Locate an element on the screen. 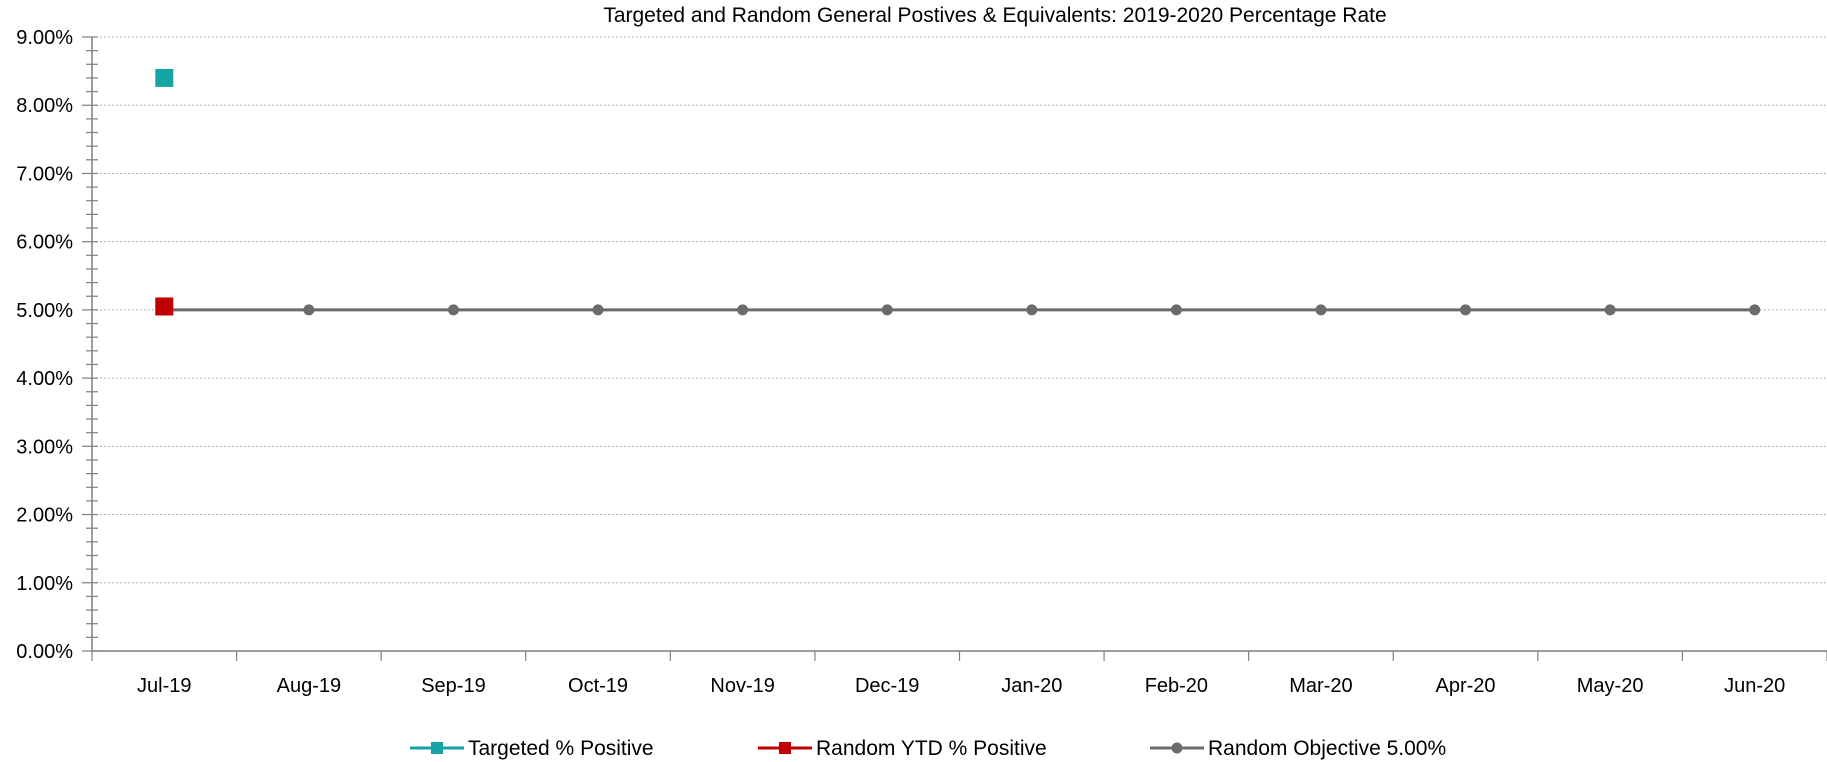 The image size is (1827, 762). x-tick-label: Nov-19 is located at coordinates (742, 686).